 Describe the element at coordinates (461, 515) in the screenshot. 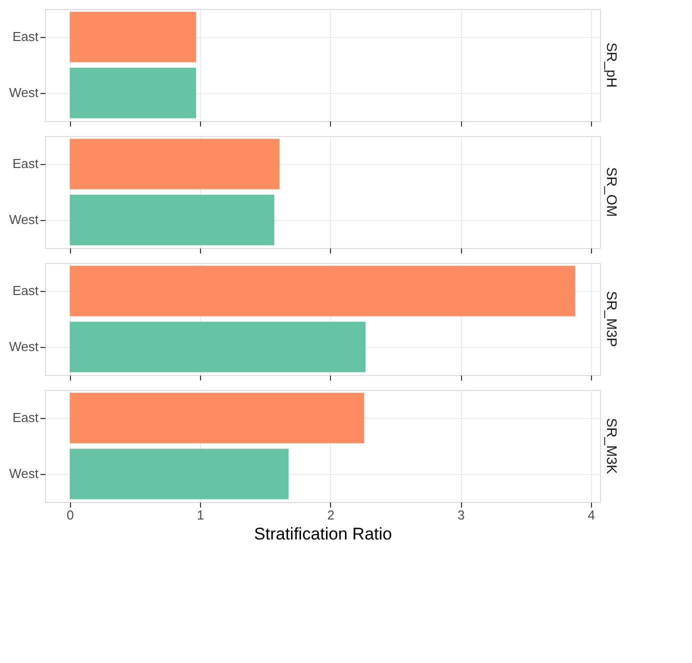

I see `x-tick-label: 3` at that location.